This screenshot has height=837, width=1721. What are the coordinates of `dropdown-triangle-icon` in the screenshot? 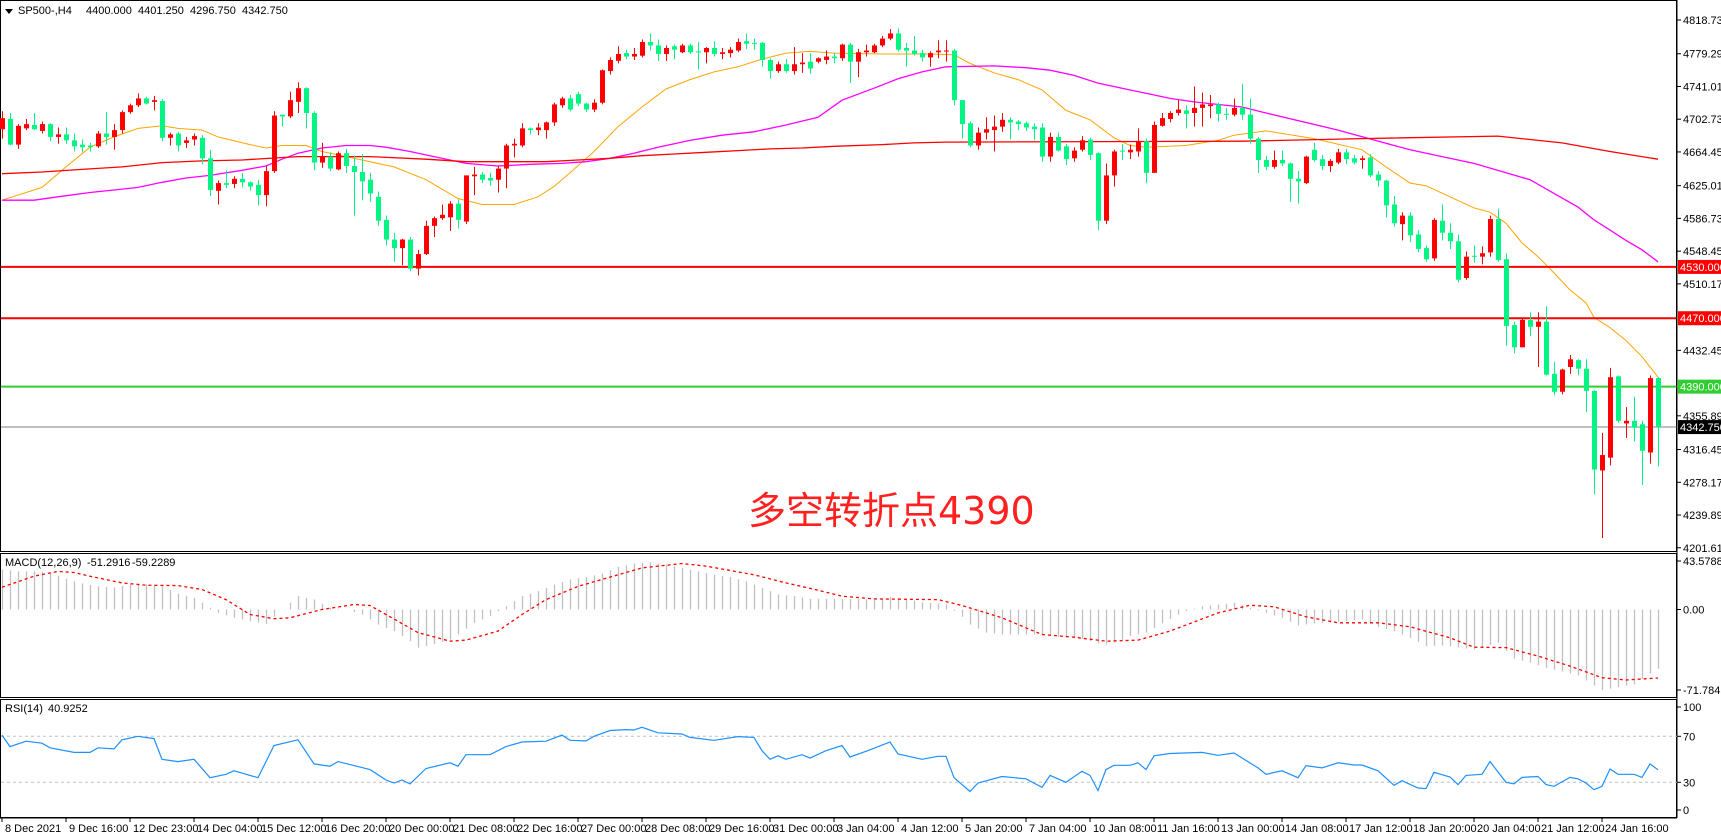 It's located at (9, 11).